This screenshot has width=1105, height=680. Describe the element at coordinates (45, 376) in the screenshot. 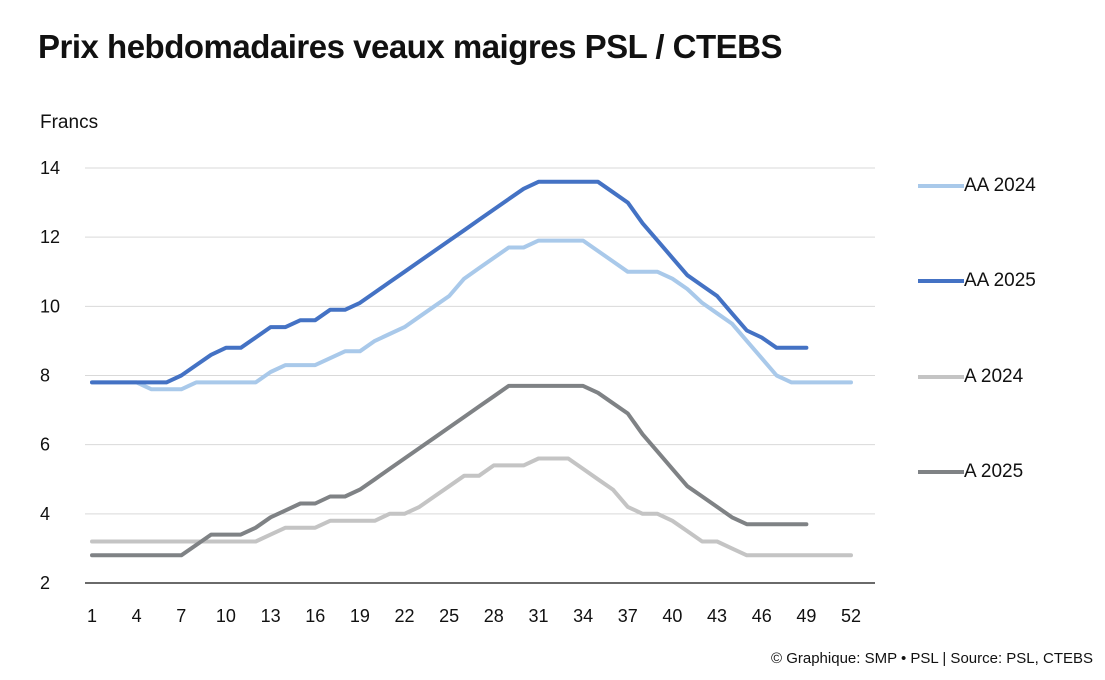

I see `y-tick-label: 8` at that location.